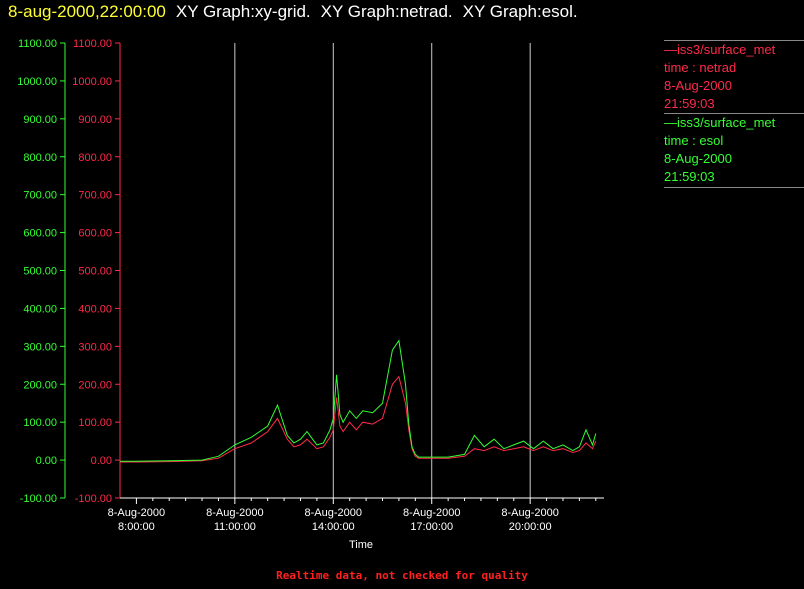 This screenshot has height=589, width=804. I want to click on y-tick-label-esol: 0.00, so click(46, 461).